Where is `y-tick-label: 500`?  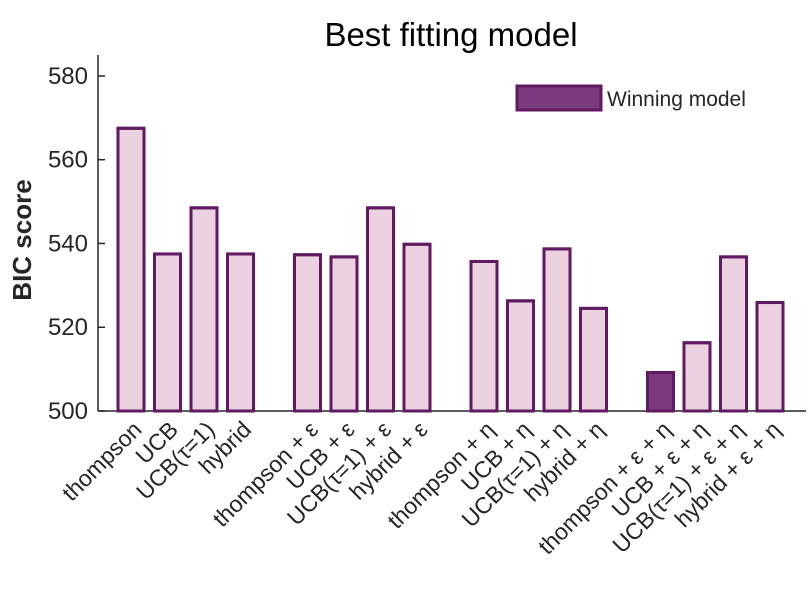
y-tick-label: 500 is located at coordinates (68, 411).